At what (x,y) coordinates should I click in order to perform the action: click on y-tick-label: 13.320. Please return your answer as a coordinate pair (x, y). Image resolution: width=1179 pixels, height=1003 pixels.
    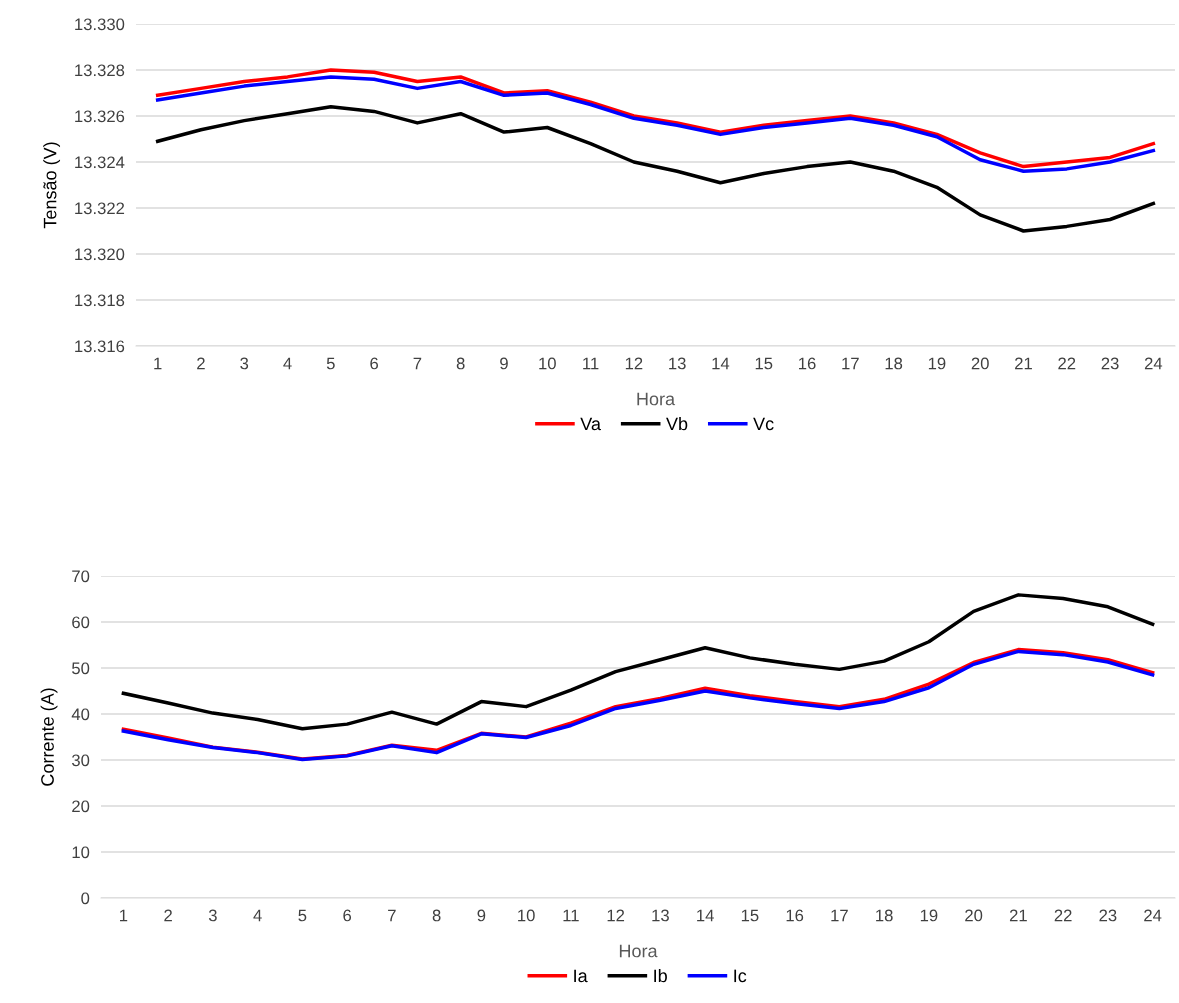
    Looking at the image, I should click on (100, 254).